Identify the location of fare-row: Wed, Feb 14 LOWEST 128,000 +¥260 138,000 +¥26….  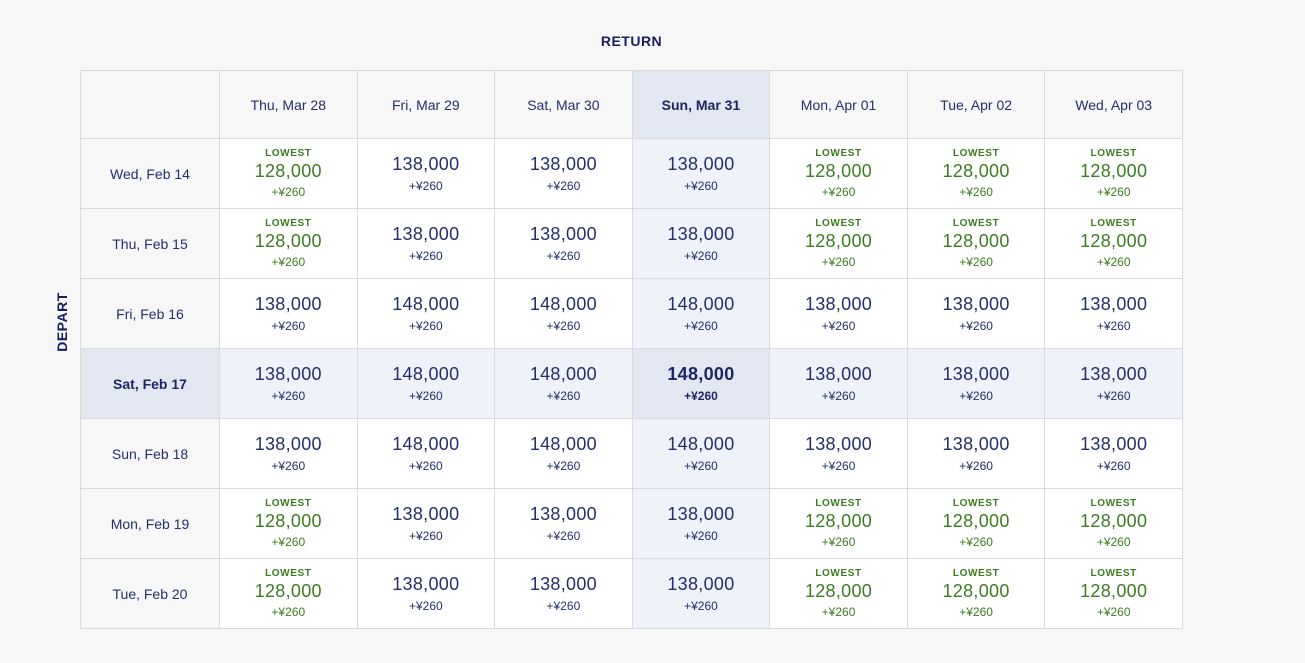
(631, 173).